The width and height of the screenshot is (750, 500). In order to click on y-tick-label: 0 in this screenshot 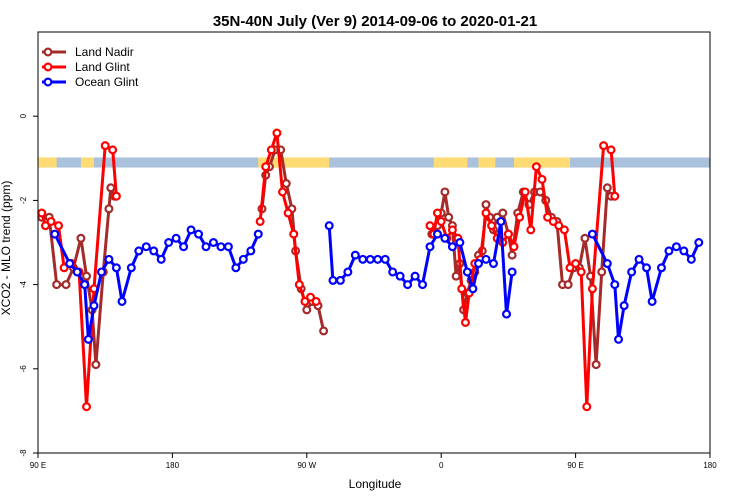, I will do `click(23, 115)`.